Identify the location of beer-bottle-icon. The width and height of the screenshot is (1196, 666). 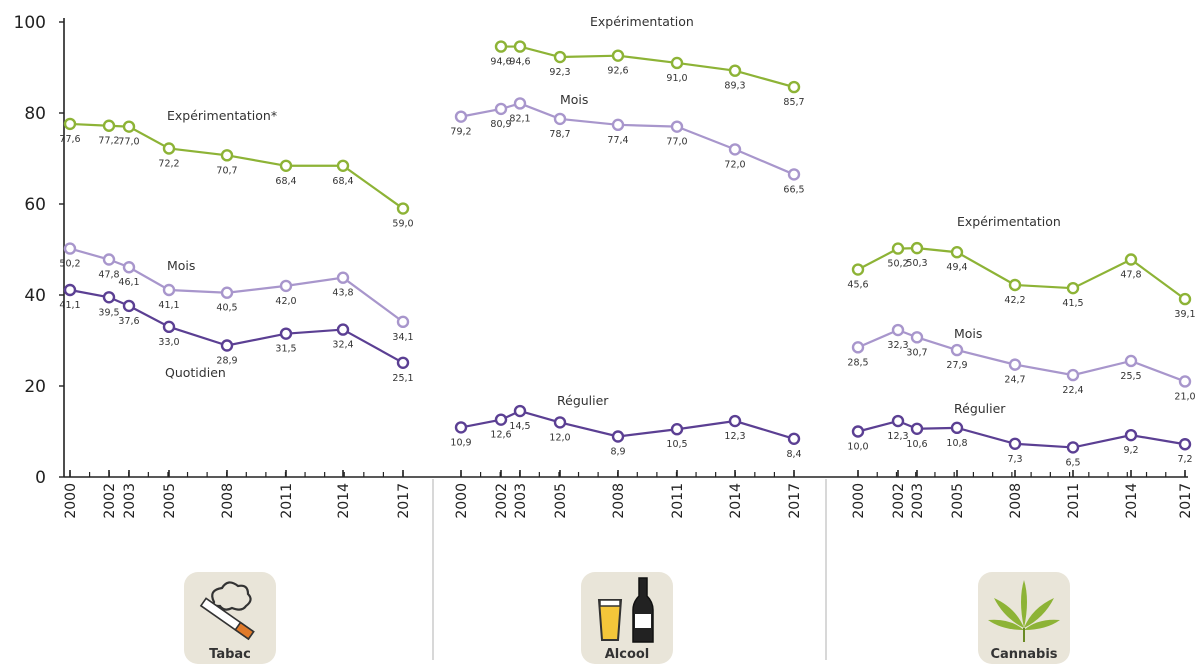
(625, 610).